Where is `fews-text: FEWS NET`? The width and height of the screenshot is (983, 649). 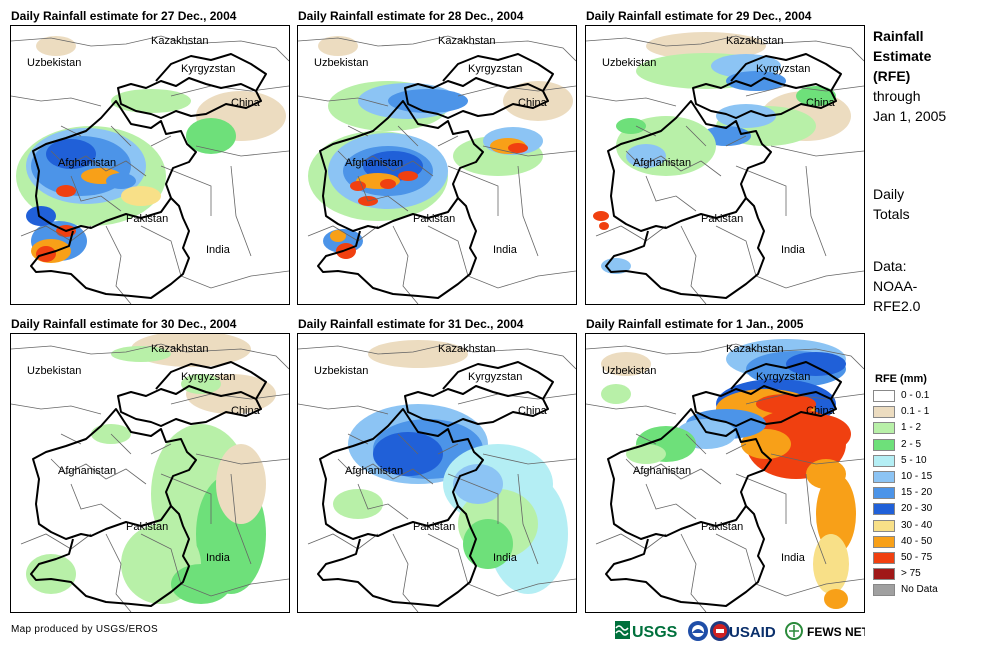
fews-text: FEWS NET is located at coordinates (836, 632).